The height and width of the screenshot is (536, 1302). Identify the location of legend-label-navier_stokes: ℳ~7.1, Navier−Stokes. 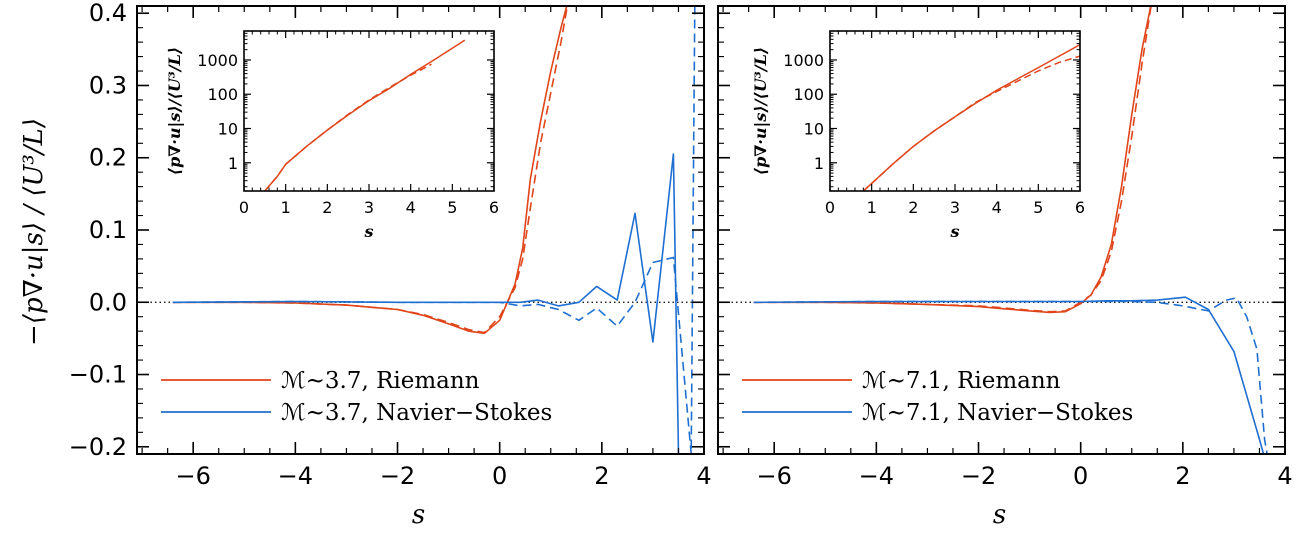
(997, 413).